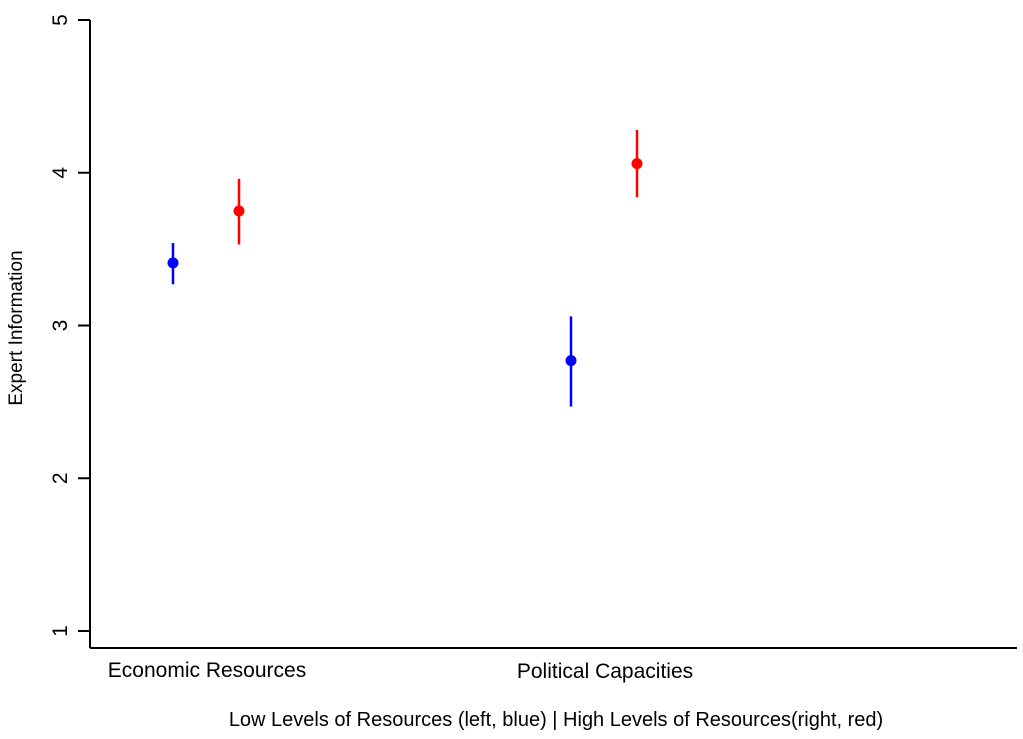 The height and width of the screenshot is (739, 1023). I want to click on y-tick-label: 4, so click(60, 173).